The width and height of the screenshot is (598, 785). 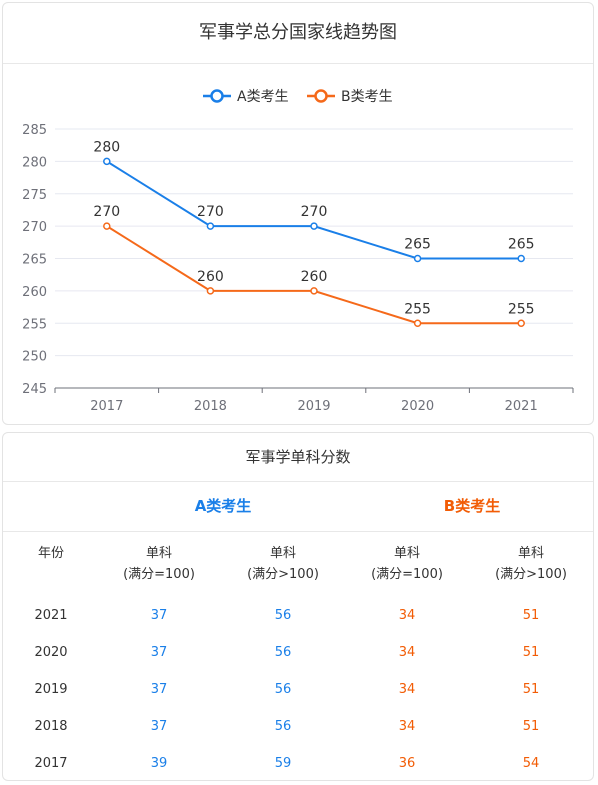 What do you see at coordinates (521, 406) in the screenshot?
I see `x-tick-label: 2021` at bounding box center [521, 406].